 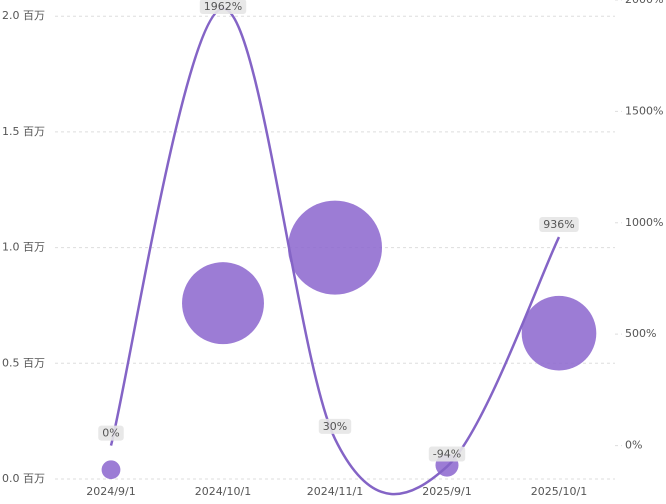 What do you see at coordinates (335, 491) in the screenshot?
I see `x-tick-label: 2024/11/1` at bounding box center [335, 491].